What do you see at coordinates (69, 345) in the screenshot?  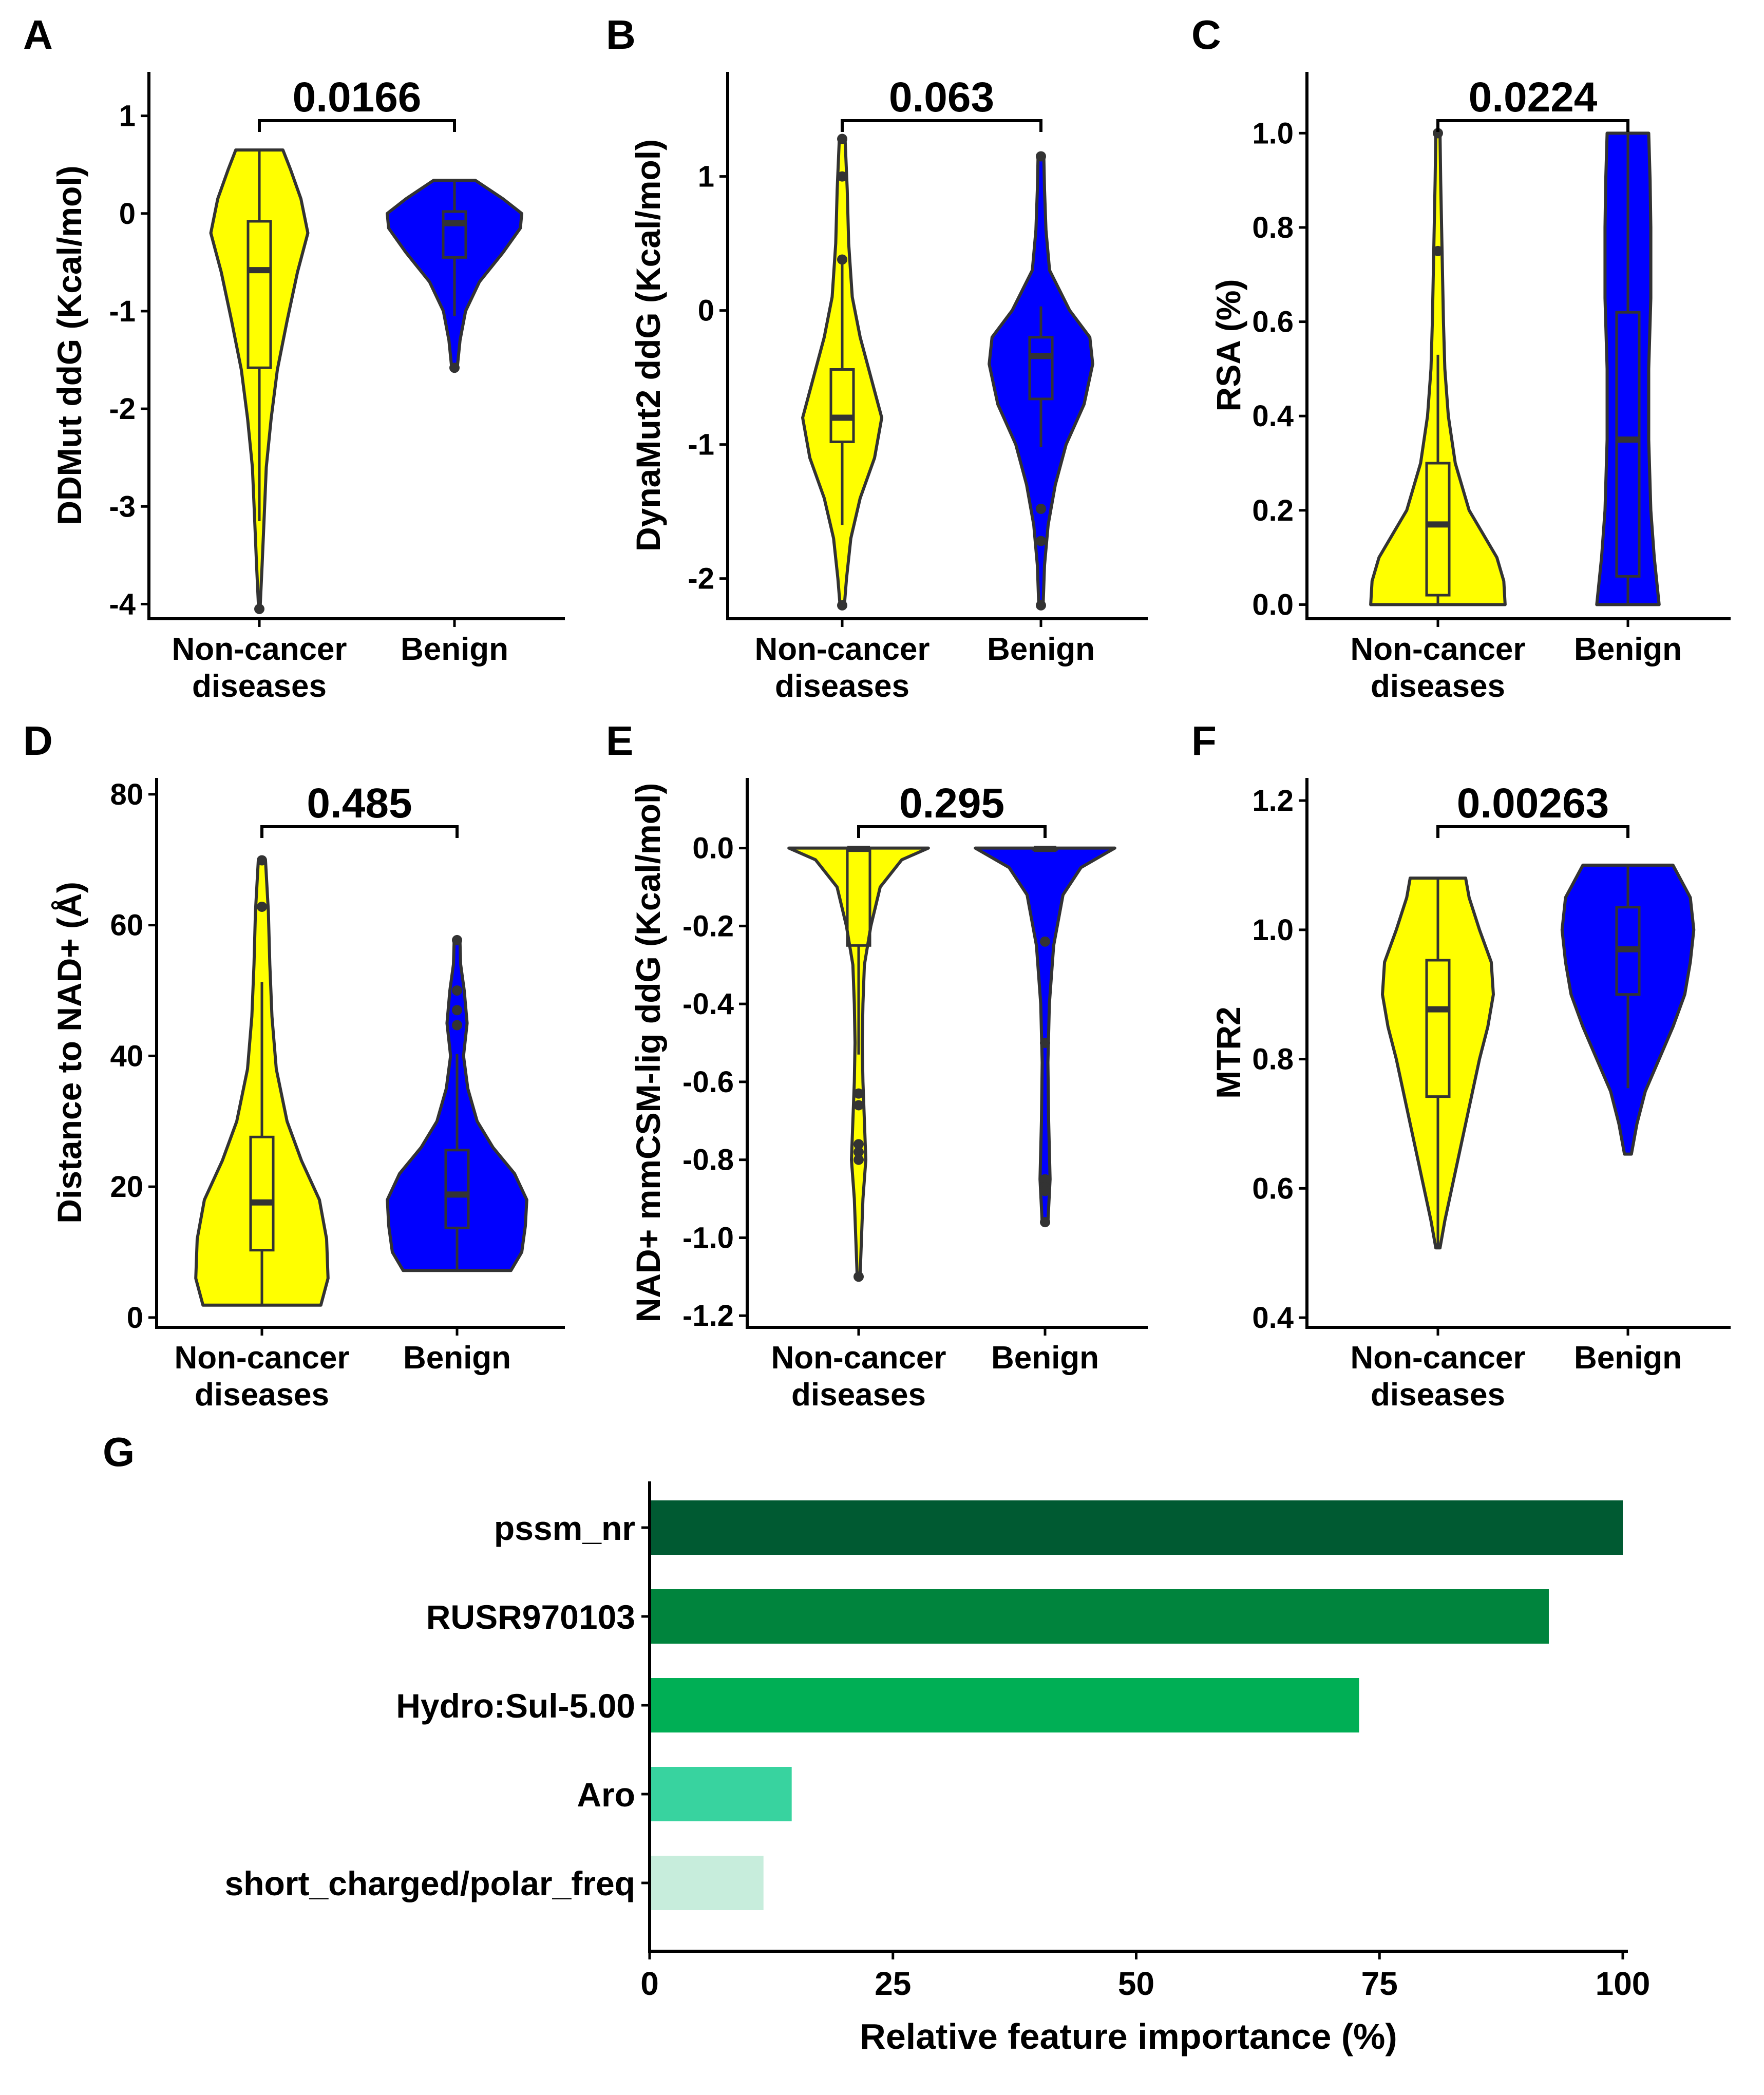 I see `y-axis-title: DDMut ddG (Kcal/mol)` at bounding box center [69, 345].